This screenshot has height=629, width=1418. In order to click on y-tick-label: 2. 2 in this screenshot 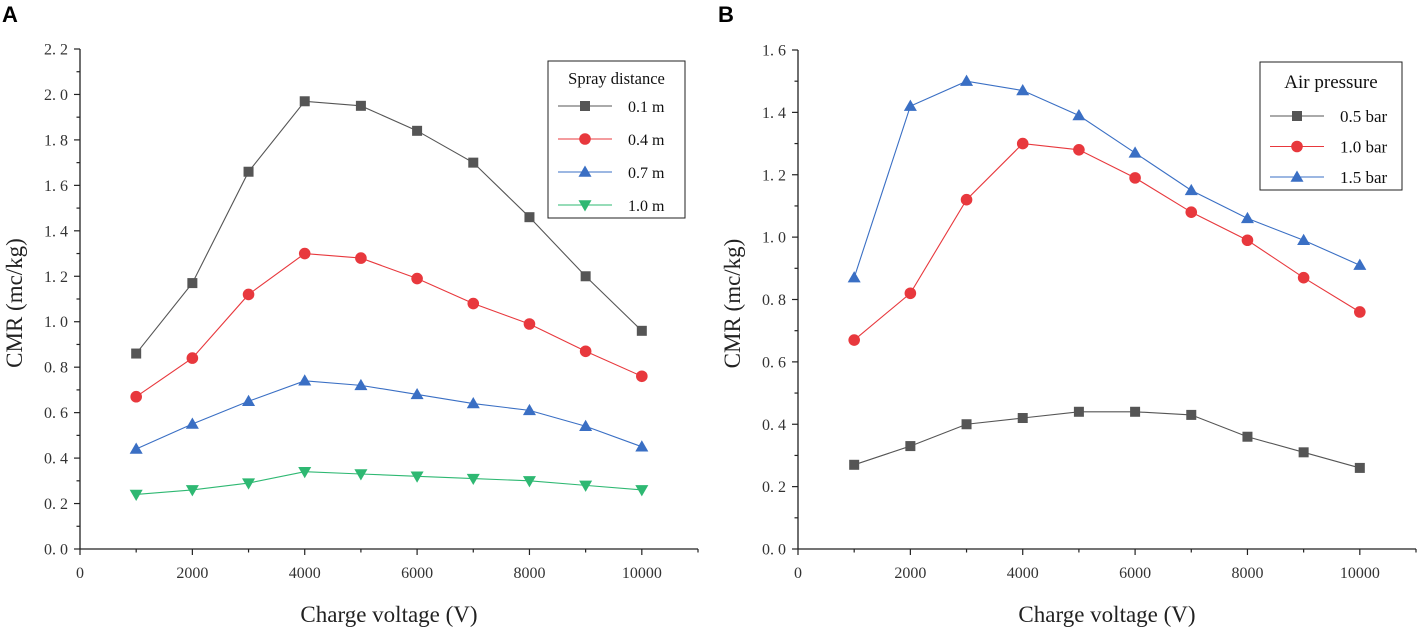, I will do `click(56, 50)`.